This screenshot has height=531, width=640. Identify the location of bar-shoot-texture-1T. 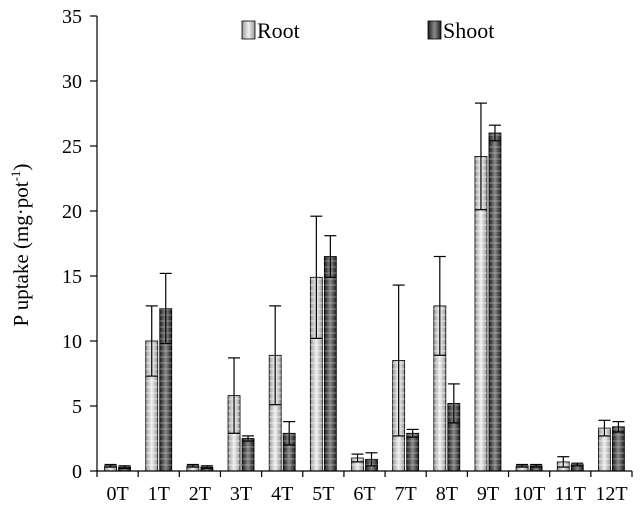
(165, 389).